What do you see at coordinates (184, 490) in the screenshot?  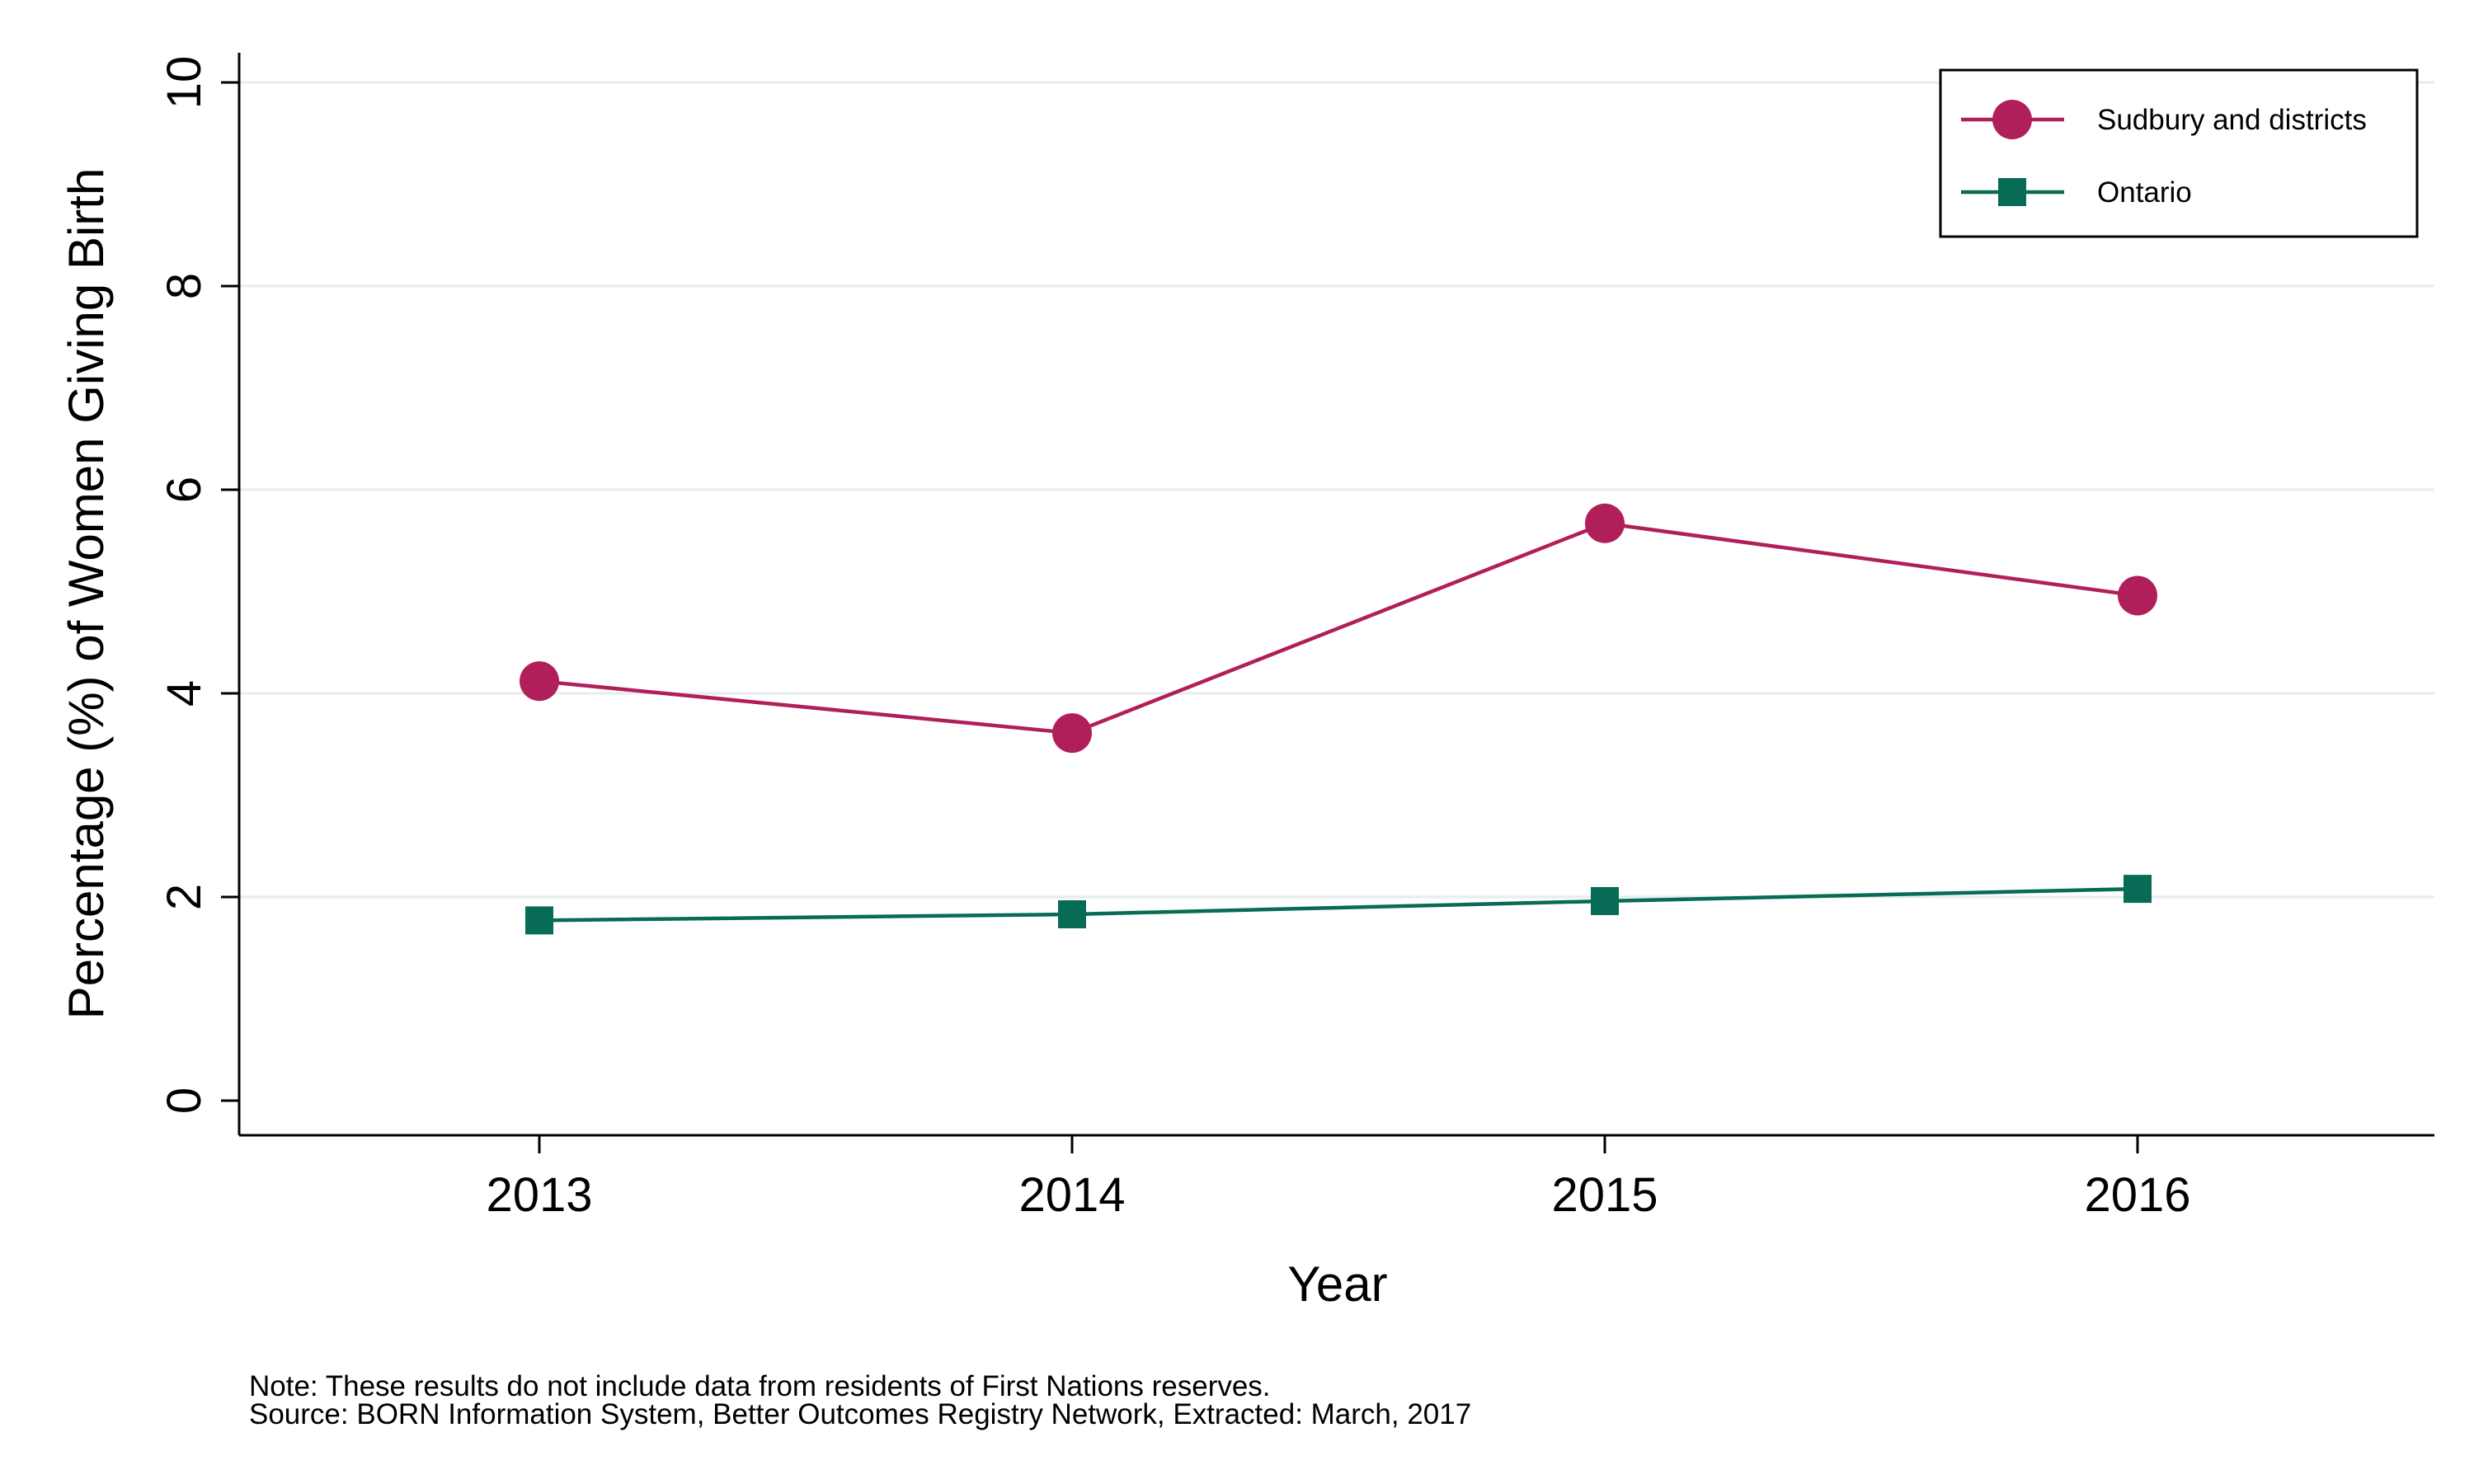 I see `y-tick-label: 6` at bounding box center [184, 490].